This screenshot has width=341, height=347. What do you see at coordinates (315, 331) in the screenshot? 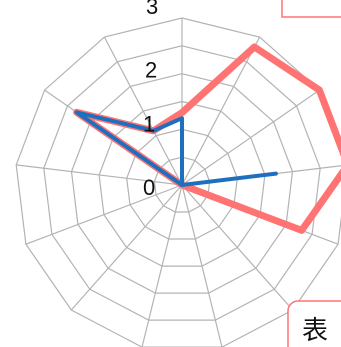
I see `legend-text: 表` at bounding box center [315, 331].